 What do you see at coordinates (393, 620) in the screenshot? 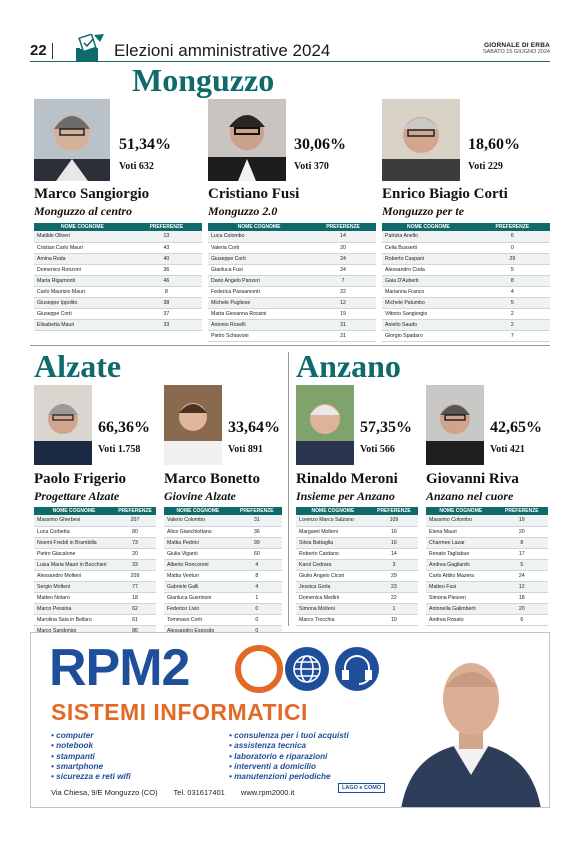
I see `row-preferences: 10` at bounding box center [393, 620].